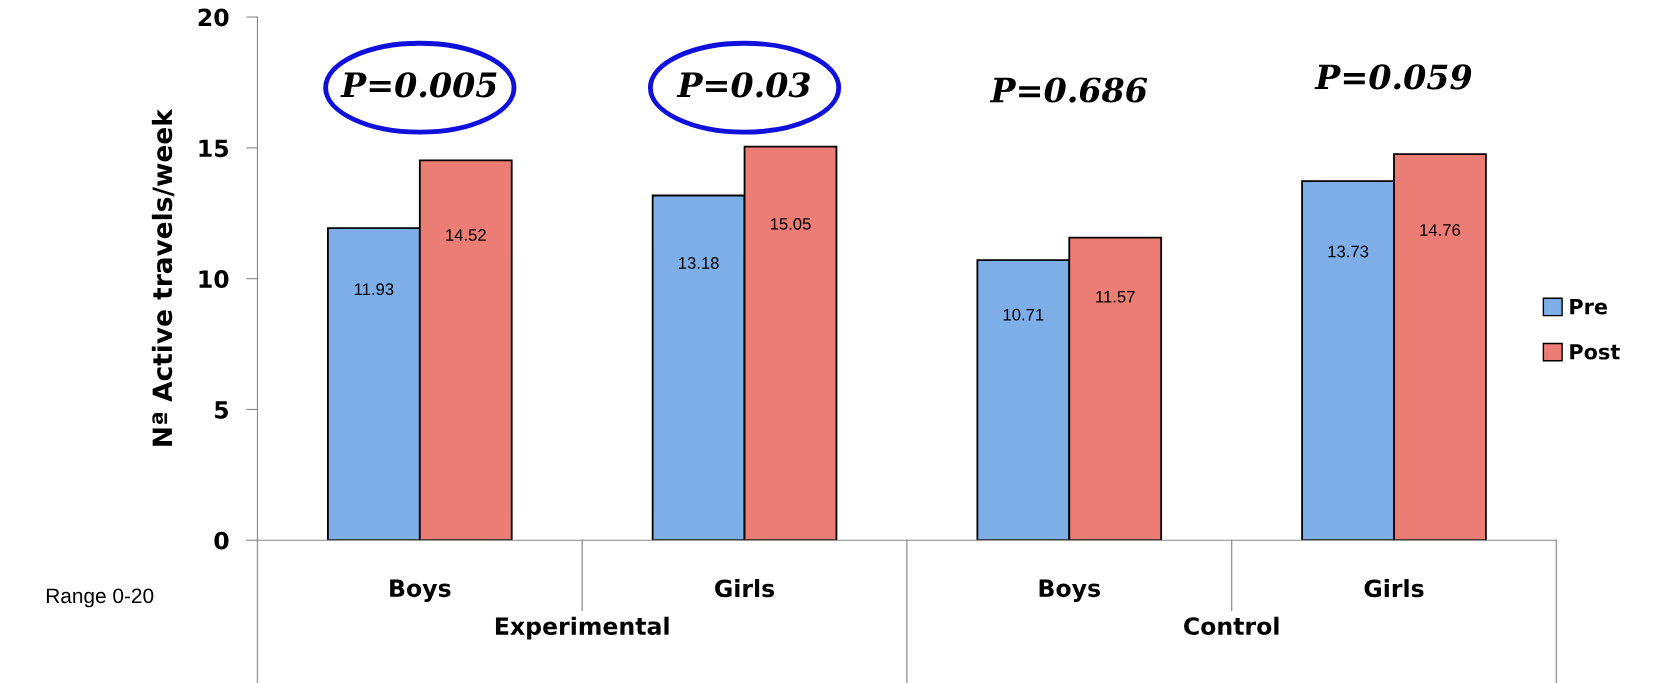 The width and height of the screenshot is (1661, 683). I want to click on y-tick-label: 20, so click(213, 17).